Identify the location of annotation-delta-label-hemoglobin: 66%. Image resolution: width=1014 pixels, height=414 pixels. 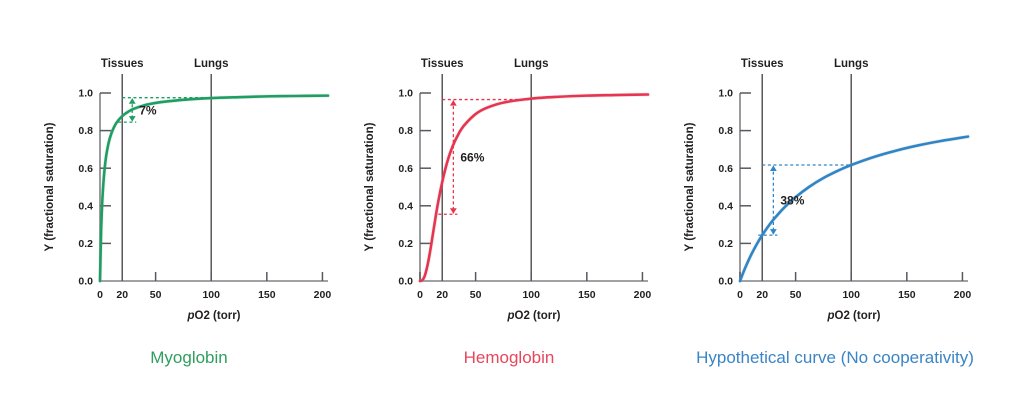
(472, 157).